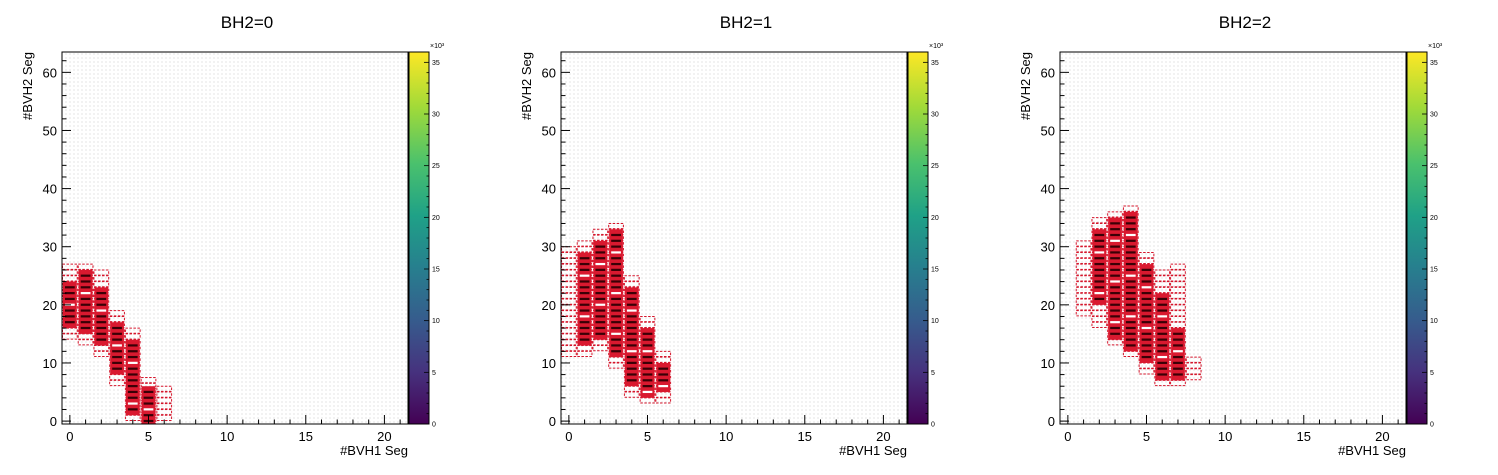 This screenshot has height=475, width=1498. I want to click on y-tick-label: 60, so click(50, 72).